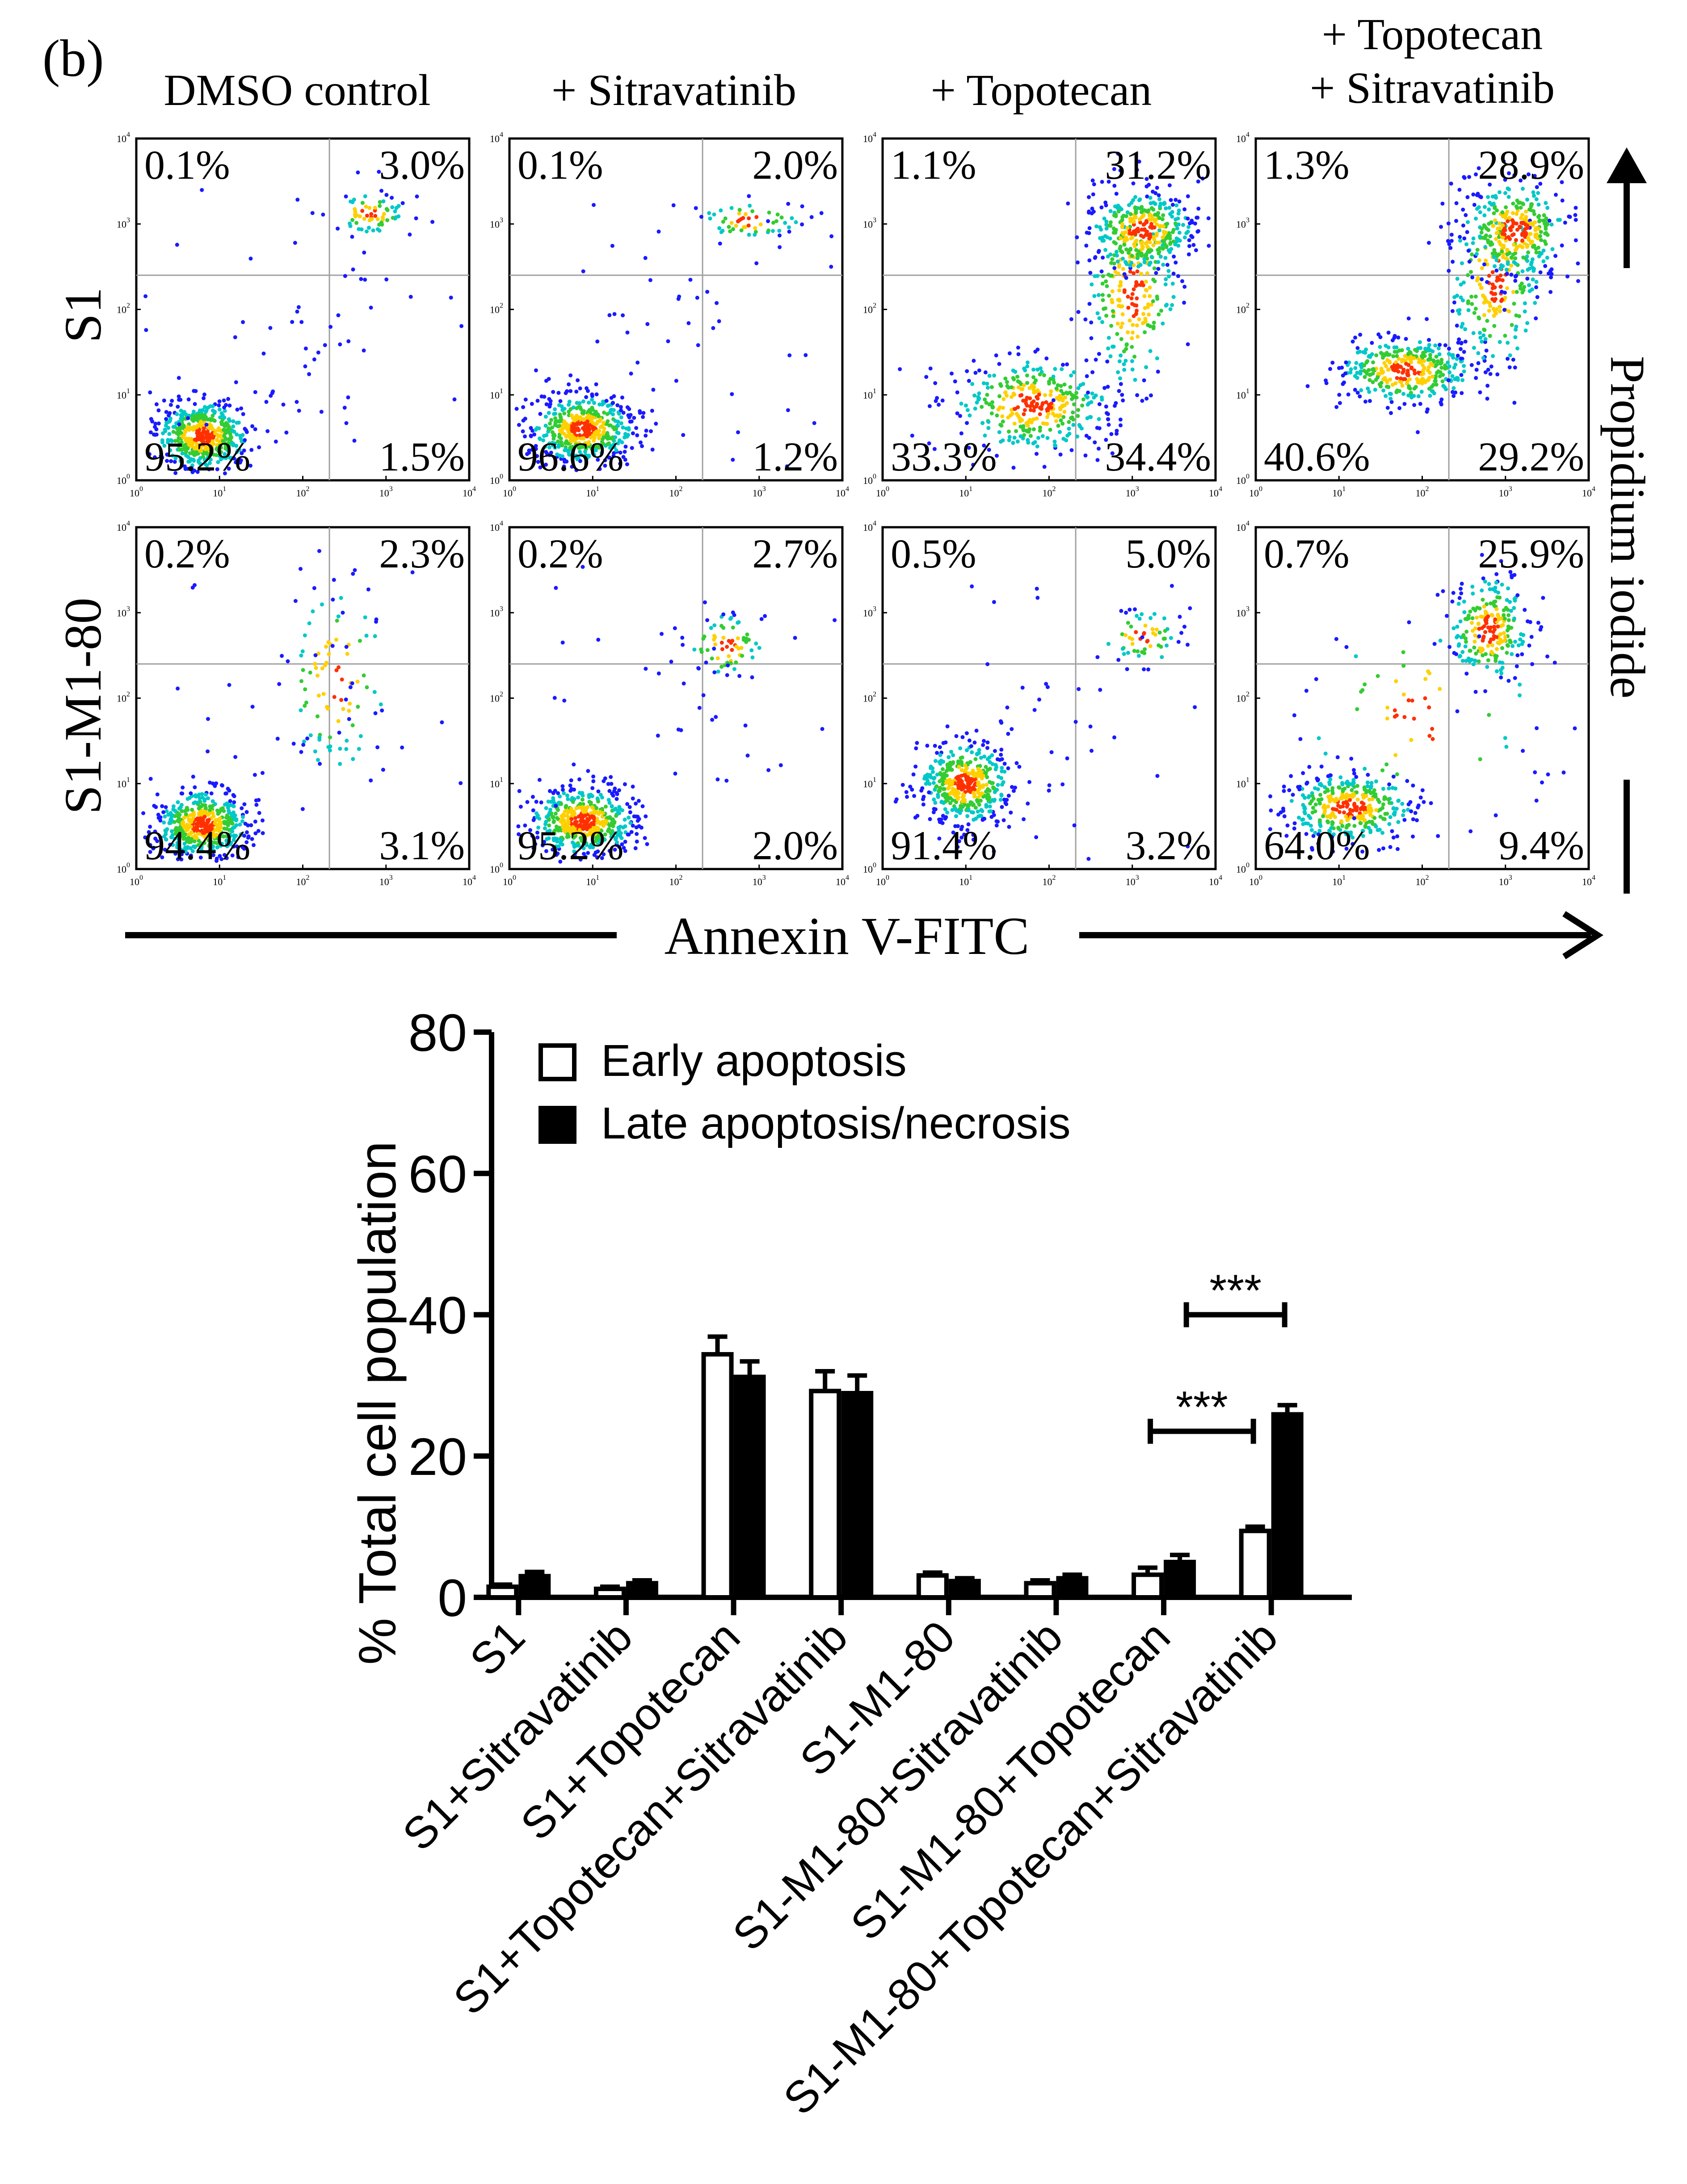 Image resolution: width=1687 pixels, height=2184 pixels. Describe the element at coordinates (1242, 308) in the screenshot. I see `y-tick-label: 10²` at that location.